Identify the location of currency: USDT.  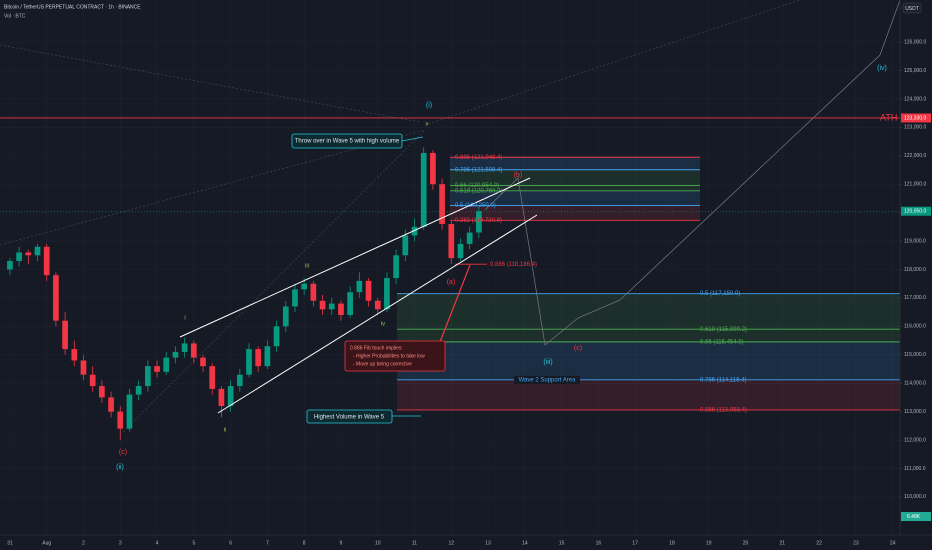
(912, 9).